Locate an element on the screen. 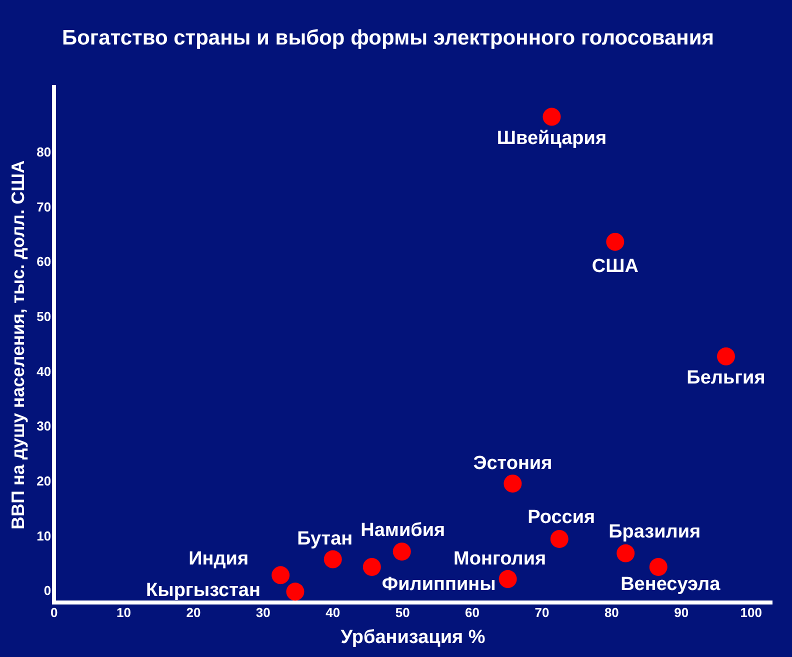 This screenshot has height=657, width=792. x-tick-label: 50 is located at coordinates (402, 612).